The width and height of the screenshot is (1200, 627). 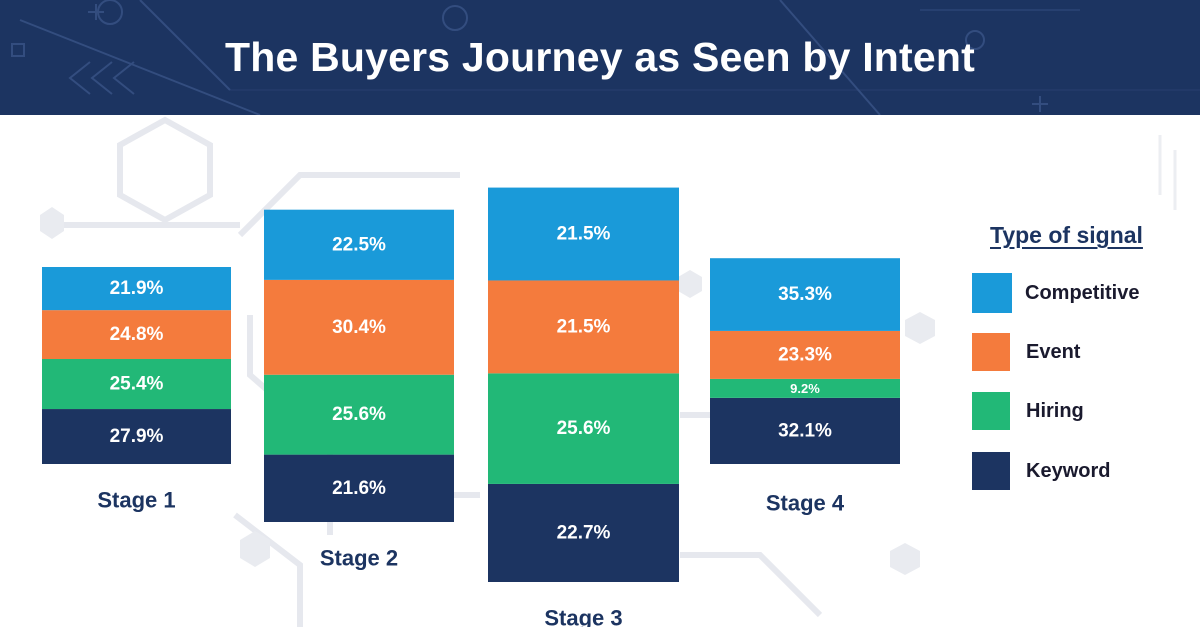 I want to click on bar-stack-stage-3: 22.7% 25.6% 21.5% 21.5%, so click(x=583, y=384).